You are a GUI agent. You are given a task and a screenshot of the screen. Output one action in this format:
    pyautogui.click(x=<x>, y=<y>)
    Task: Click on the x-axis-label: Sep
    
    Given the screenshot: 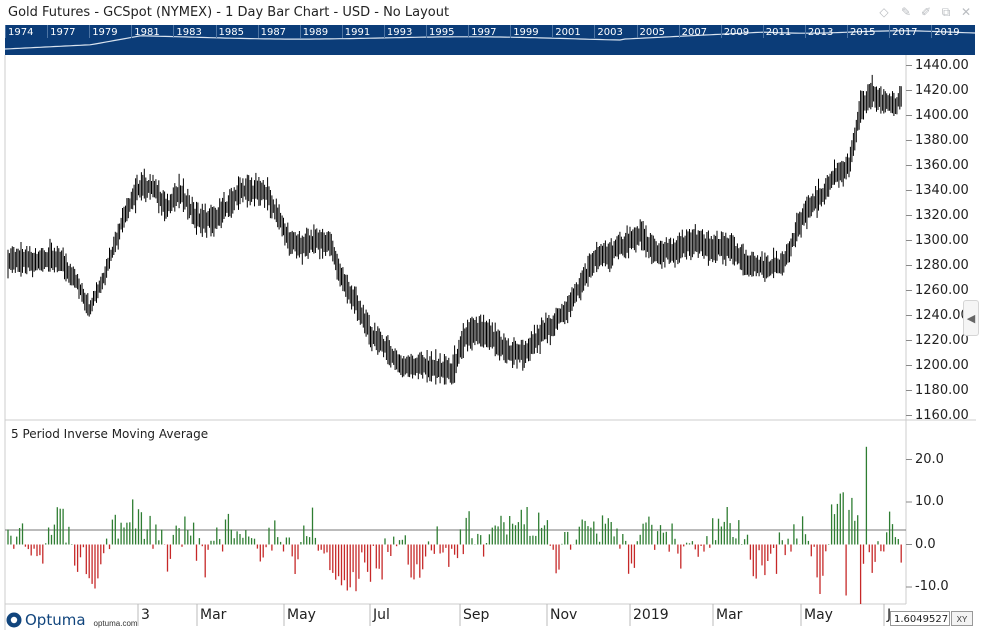 What is the action you would take?
    pyautogui.click(x=476, y=615)
    